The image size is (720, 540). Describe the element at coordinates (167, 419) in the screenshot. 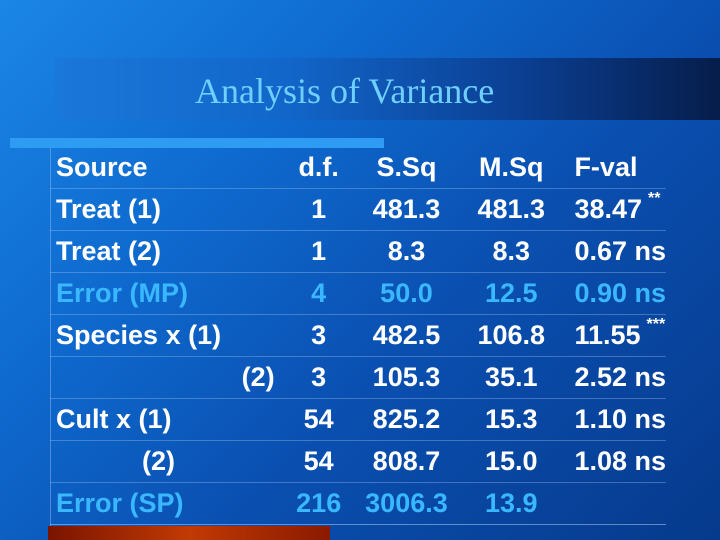

I see `source-cell: Cult x (1)` at that location.